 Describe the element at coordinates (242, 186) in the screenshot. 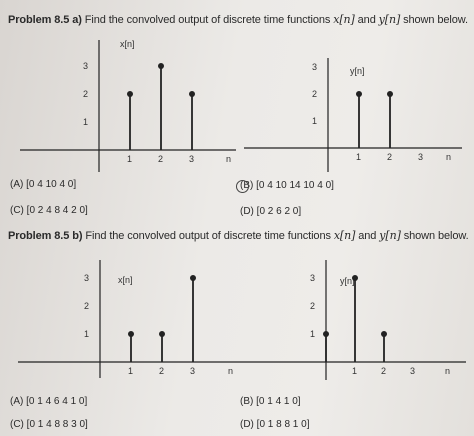

I see `selected-answer-circle` at that location.